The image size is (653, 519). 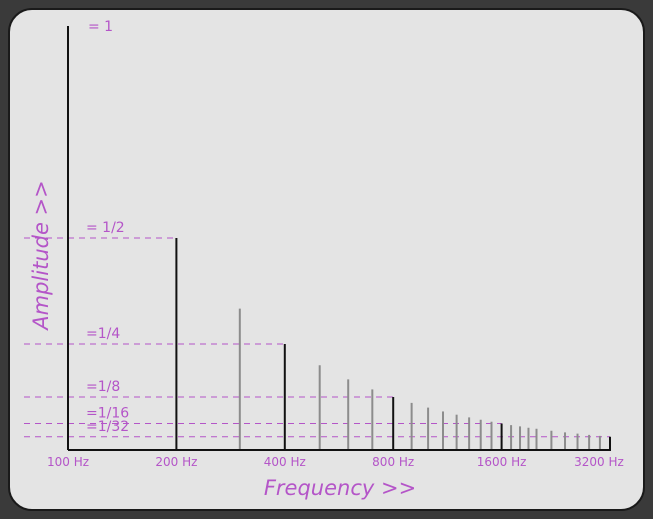 What do you see at coordinates (335, 462) in the screenshot?
I see `x-tick-labels: 100 Hz 200 Hz 400 Hz 800 Hz 1600 Hz 3200 Hz` at bounding box center [335, 462].